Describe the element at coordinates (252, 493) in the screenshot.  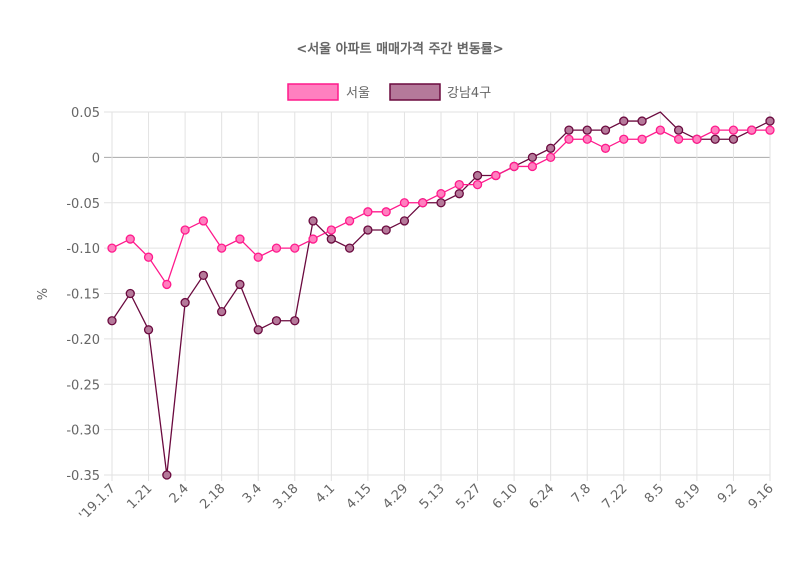
I see `x-tick-label: 3.4` at that location.